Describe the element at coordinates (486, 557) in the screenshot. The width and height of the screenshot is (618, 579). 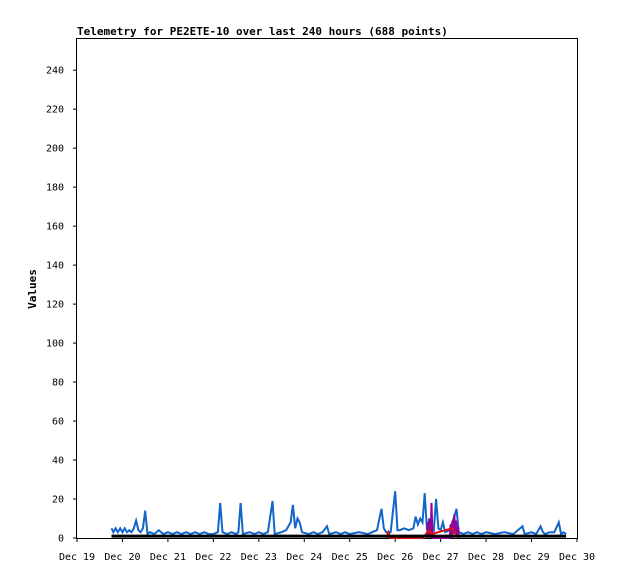
I see `x-tick-label: Dec 28` at that location.